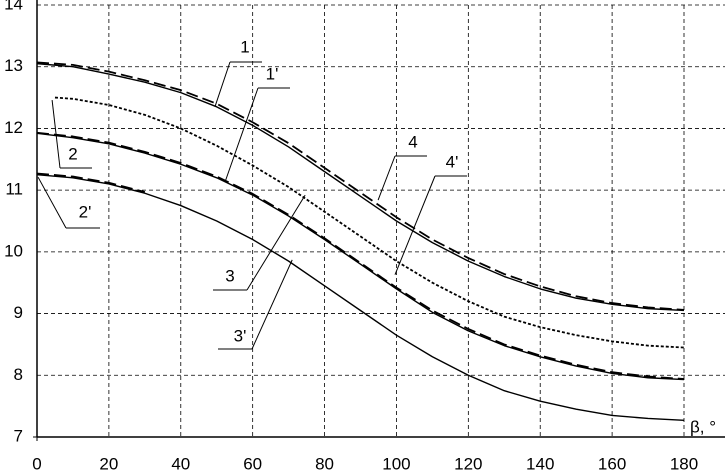 This screenshot has width=727, height=473. What do you see at coordinates (468, 463) in the screenshot?
I see `x-tick-label: 120` at bounding box center [468, 463].